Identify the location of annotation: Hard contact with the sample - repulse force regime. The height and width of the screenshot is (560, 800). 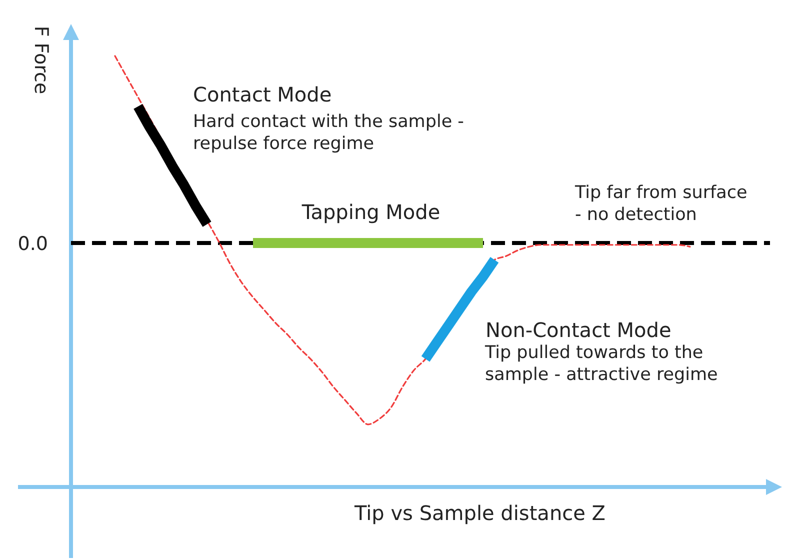
(328, 133).